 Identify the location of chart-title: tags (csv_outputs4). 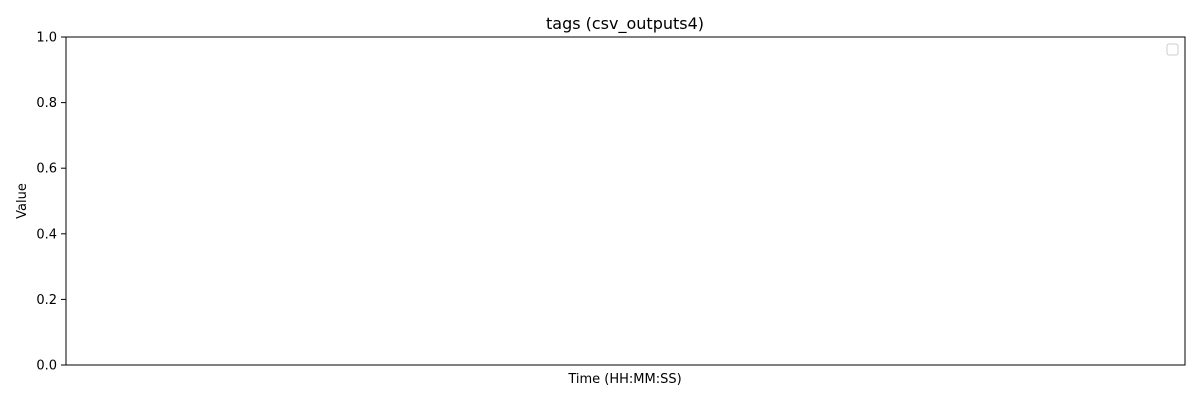
(625, 24).